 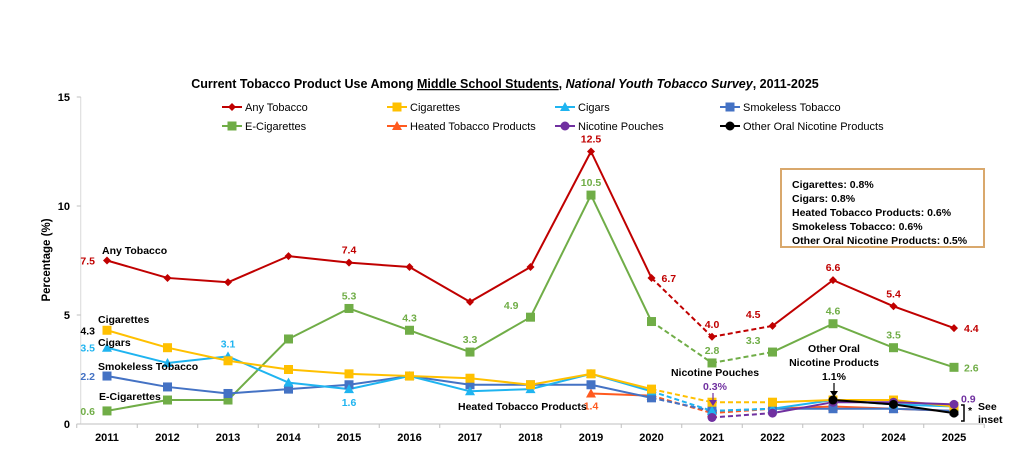 I want to click on see-inset-line2: inset, so click(x=990, y=420).